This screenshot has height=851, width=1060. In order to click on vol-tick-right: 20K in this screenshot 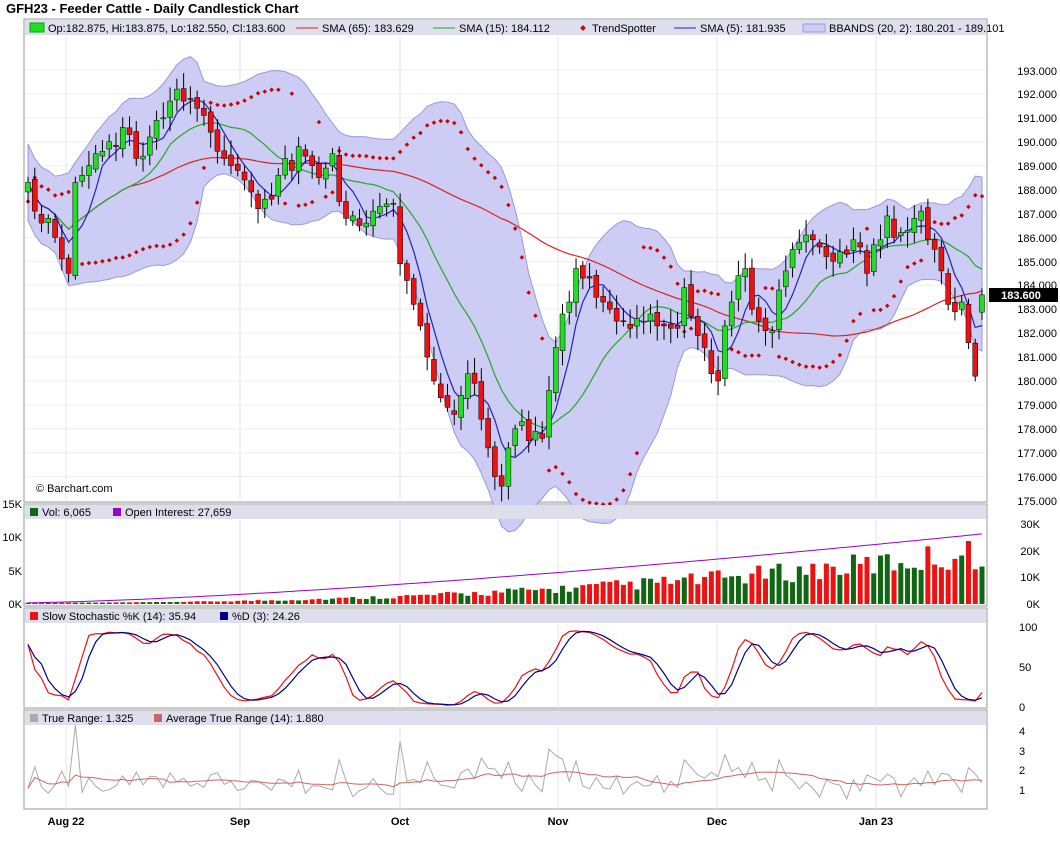, I will do `click(1030, 552)`.